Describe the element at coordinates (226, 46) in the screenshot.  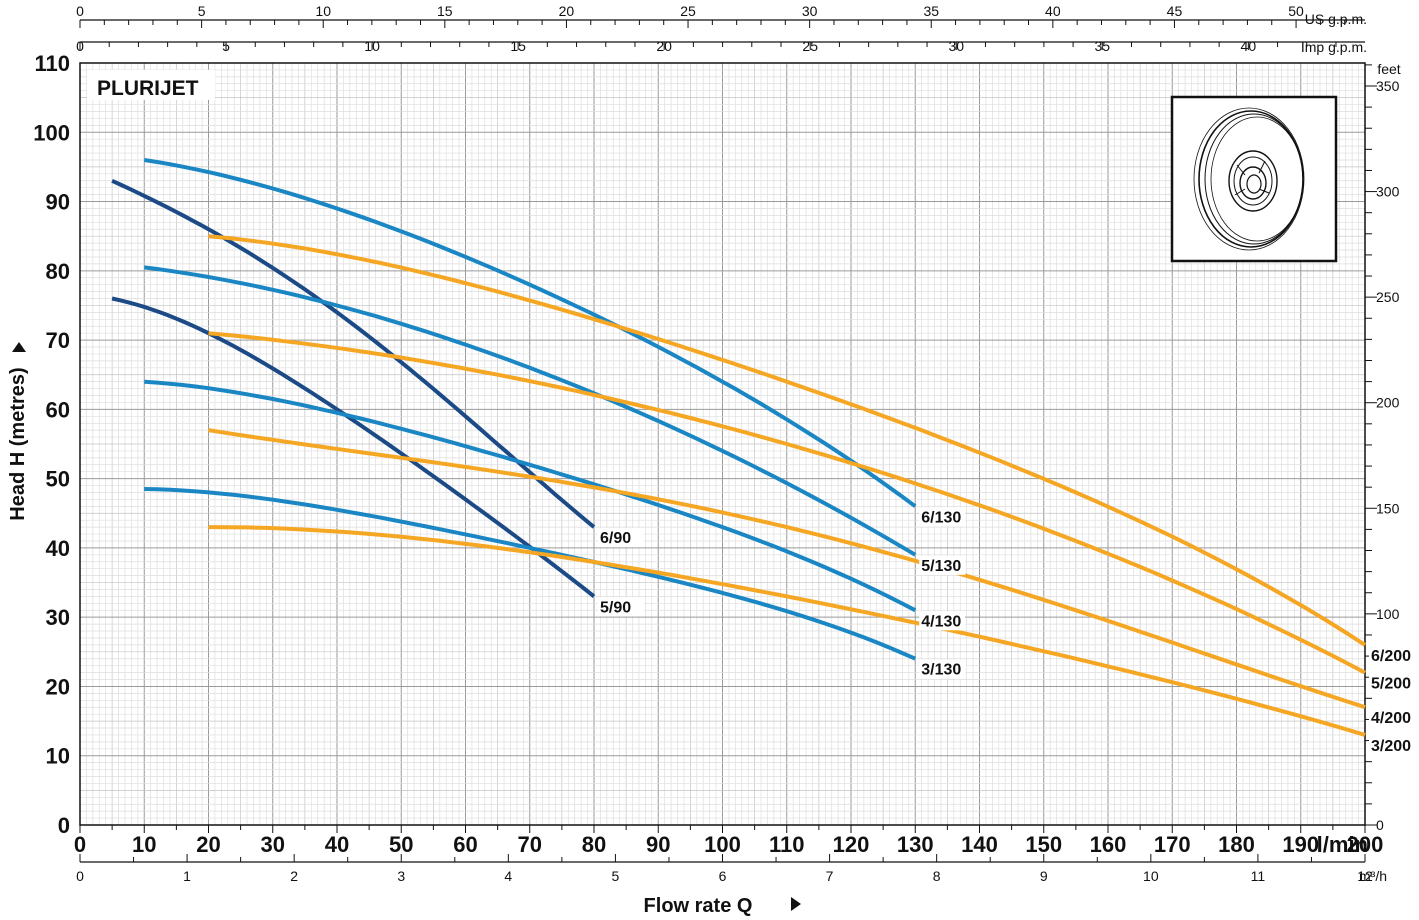
I see `imp-gpm-tick-label: 5` at that location.